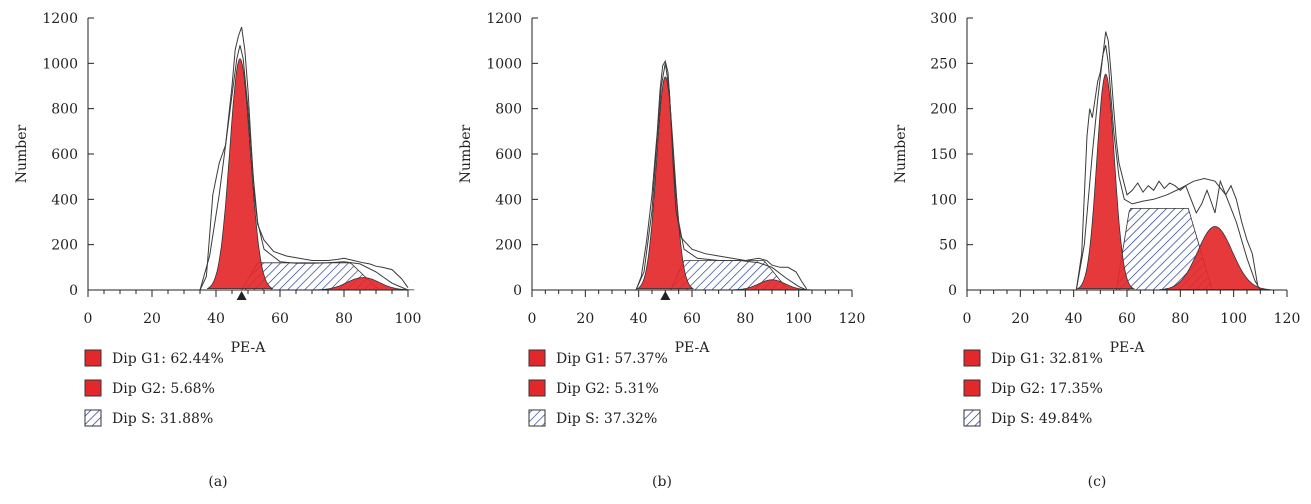  I want to click on legend-label: Dip G1: 62.44%, so click(168, 359).